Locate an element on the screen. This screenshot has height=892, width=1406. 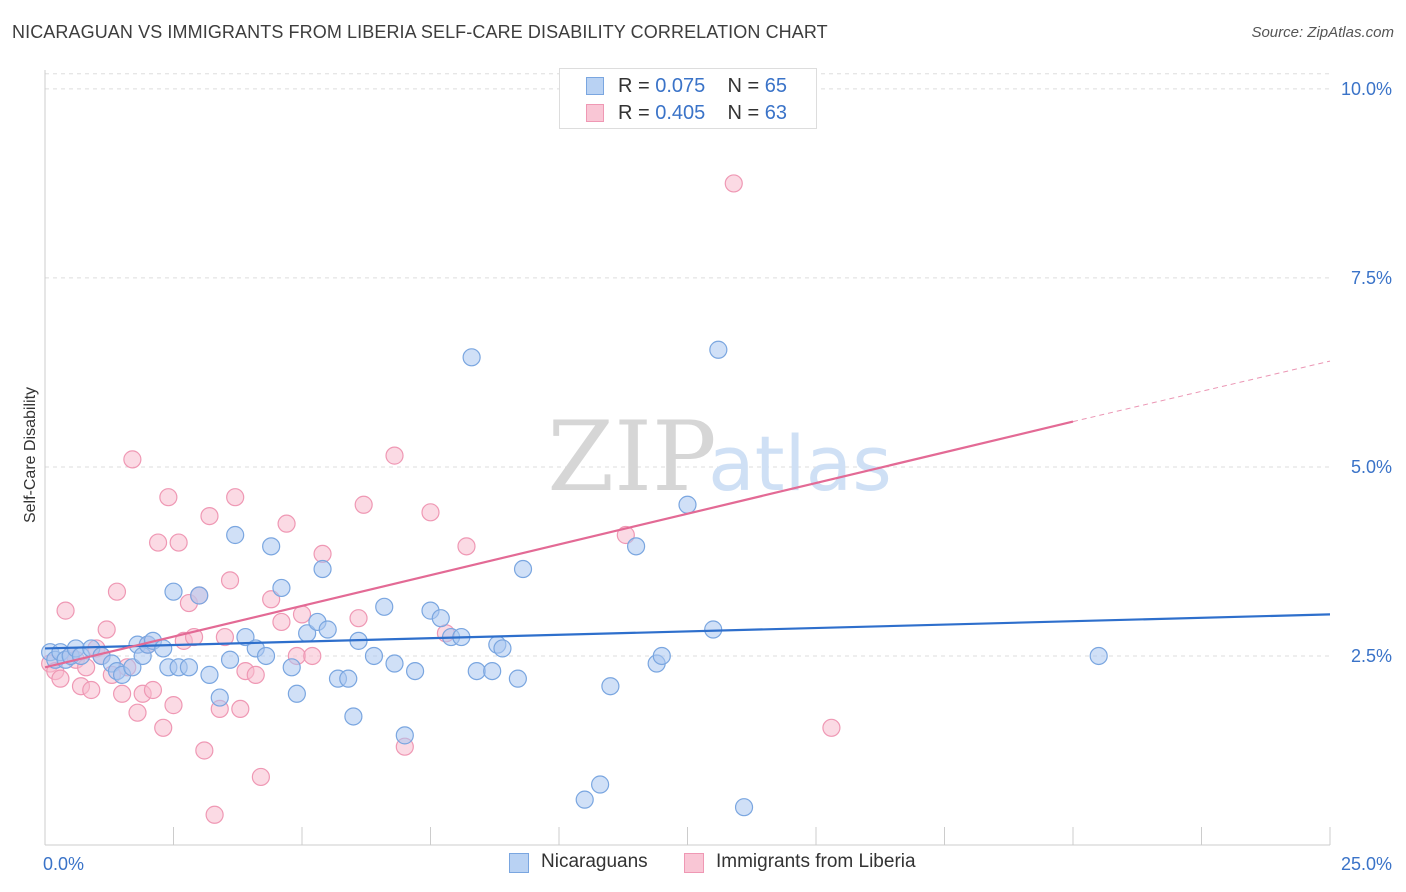
x-tick-label: 25.0% is located at coordinates (1366, 864).